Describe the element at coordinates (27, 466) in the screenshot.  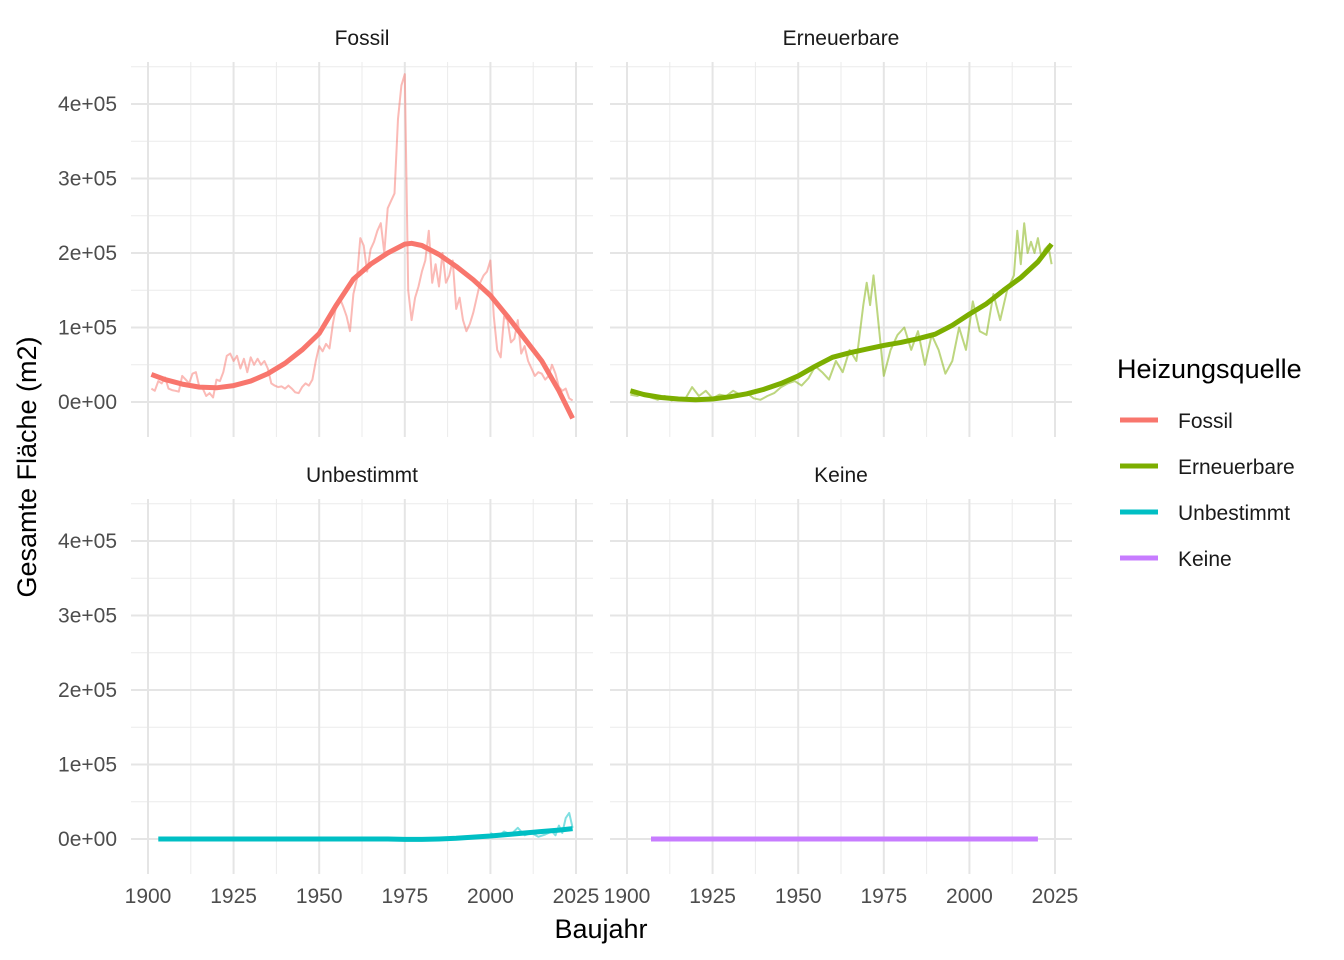
I see `y-axis-title: Gesamte Fläche (m2)` at that location.